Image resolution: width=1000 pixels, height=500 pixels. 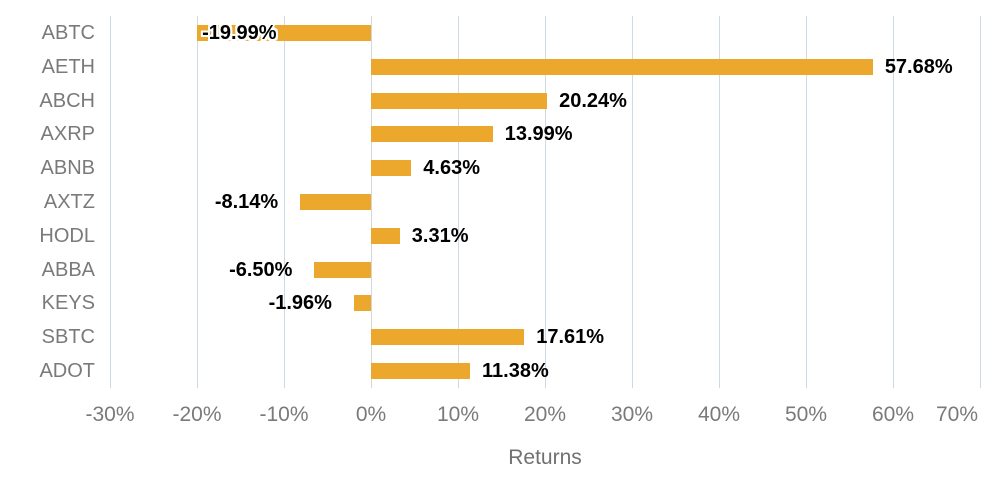 I want to click on category-label: ABTC, so click(x=68, y=32).